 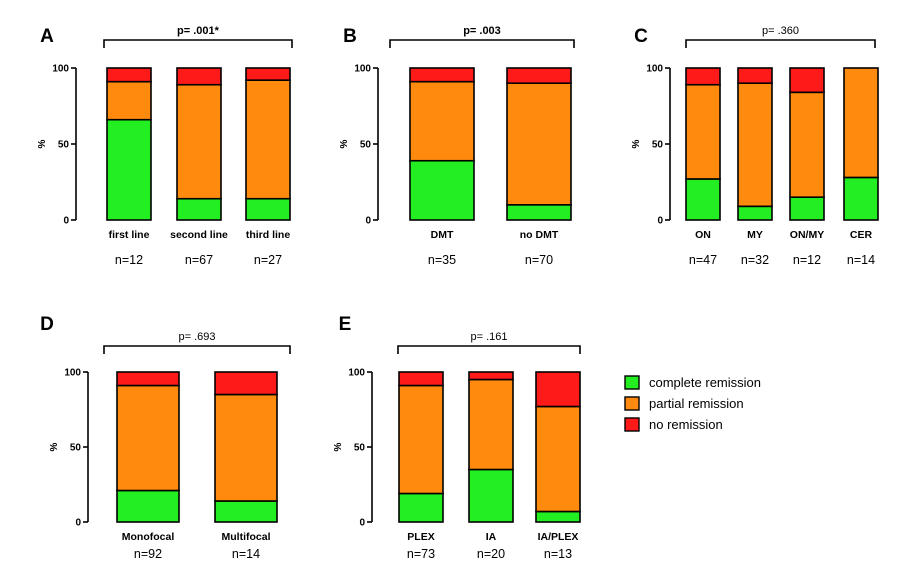 What do you see at coordinates (807, 260) in the screenshot?
I see `n-label: n=12` at bounding box center [807, 260].